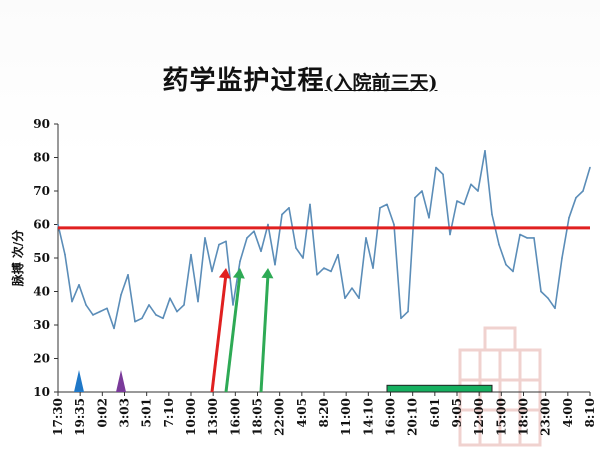 This screenshot has height=450, width=600. I want to click on arrow-head, so click(224, 273).